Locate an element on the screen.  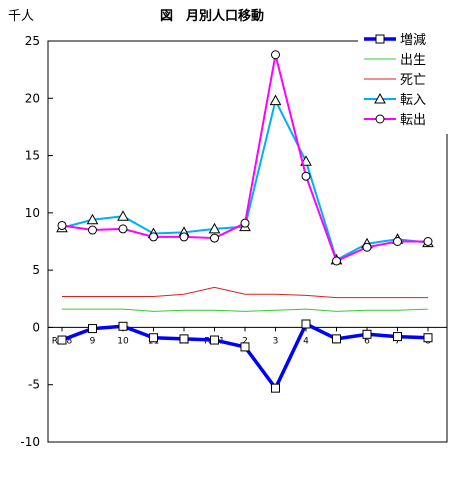
x-tick-label: 6 is located at coordinates (367, 341).